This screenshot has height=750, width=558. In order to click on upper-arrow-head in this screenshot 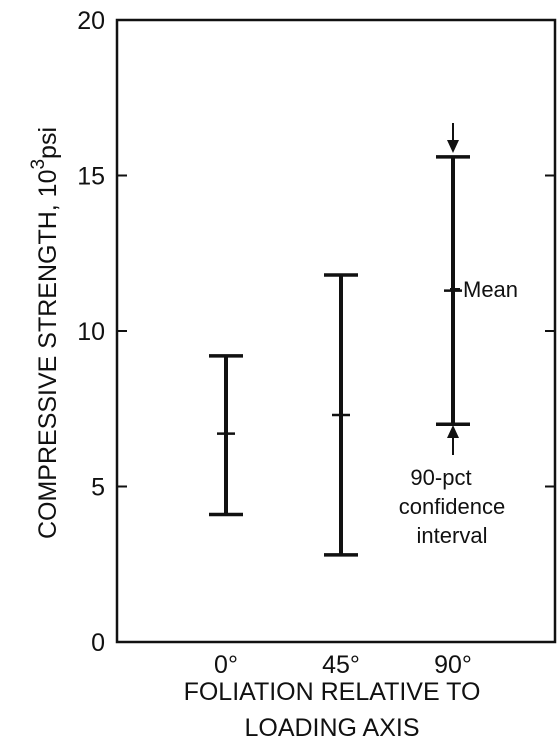, I will do `click(453, 146)`.